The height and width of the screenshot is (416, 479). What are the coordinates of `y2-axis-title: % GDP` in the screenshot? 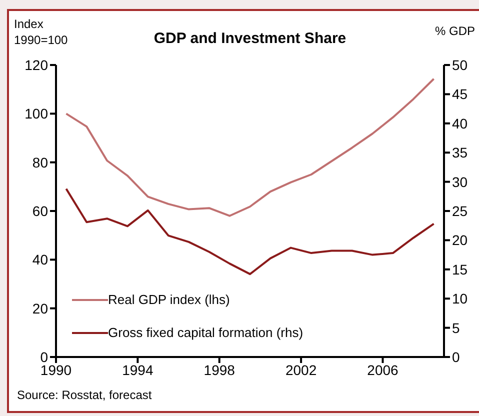 It's located at (455, 31).